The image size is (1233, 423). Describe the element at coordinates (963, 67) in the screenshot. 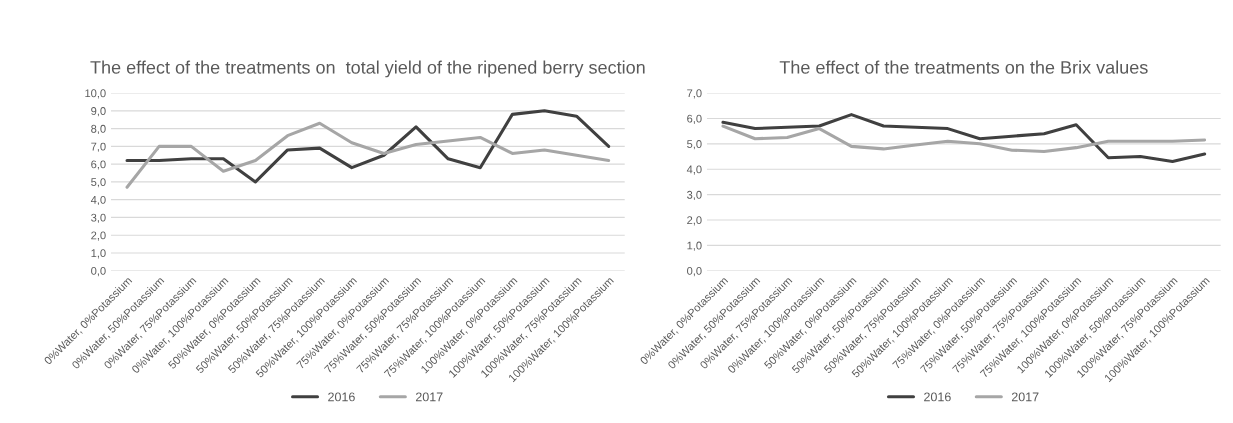

I see `chart-title: The effect of the treatments on the Brix values` at that location.